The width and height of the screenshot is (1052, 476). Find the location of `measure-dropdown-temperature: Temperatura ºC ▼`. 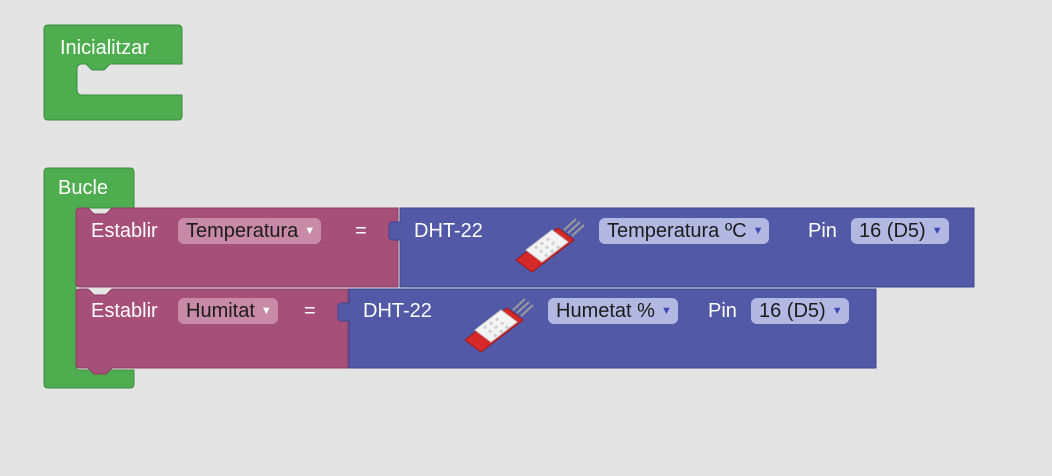

measure-dropdown-temperature: Temperatura ºC ▼ is located at coordinates (684, 231).